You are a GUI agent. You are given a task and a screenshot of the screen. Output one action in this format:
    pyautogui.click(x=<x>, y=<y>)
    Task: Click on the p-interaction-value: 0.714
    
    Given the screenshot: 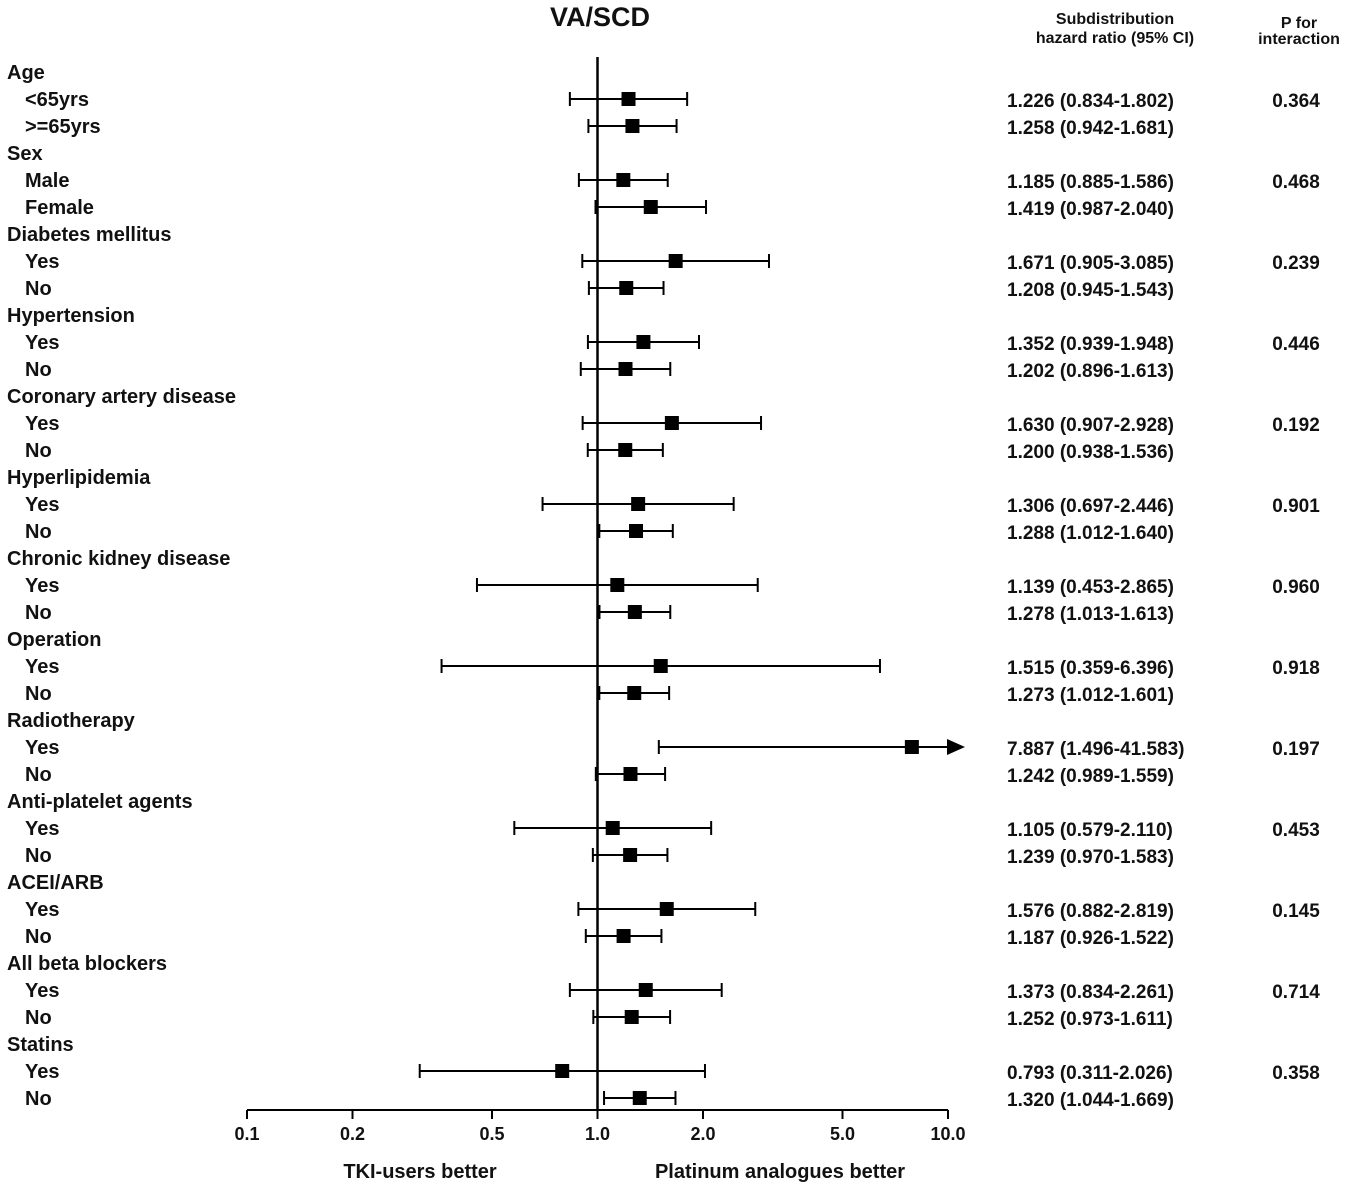 What is the action you would take?
    pyautogui.click(x=1296, y=992)
    